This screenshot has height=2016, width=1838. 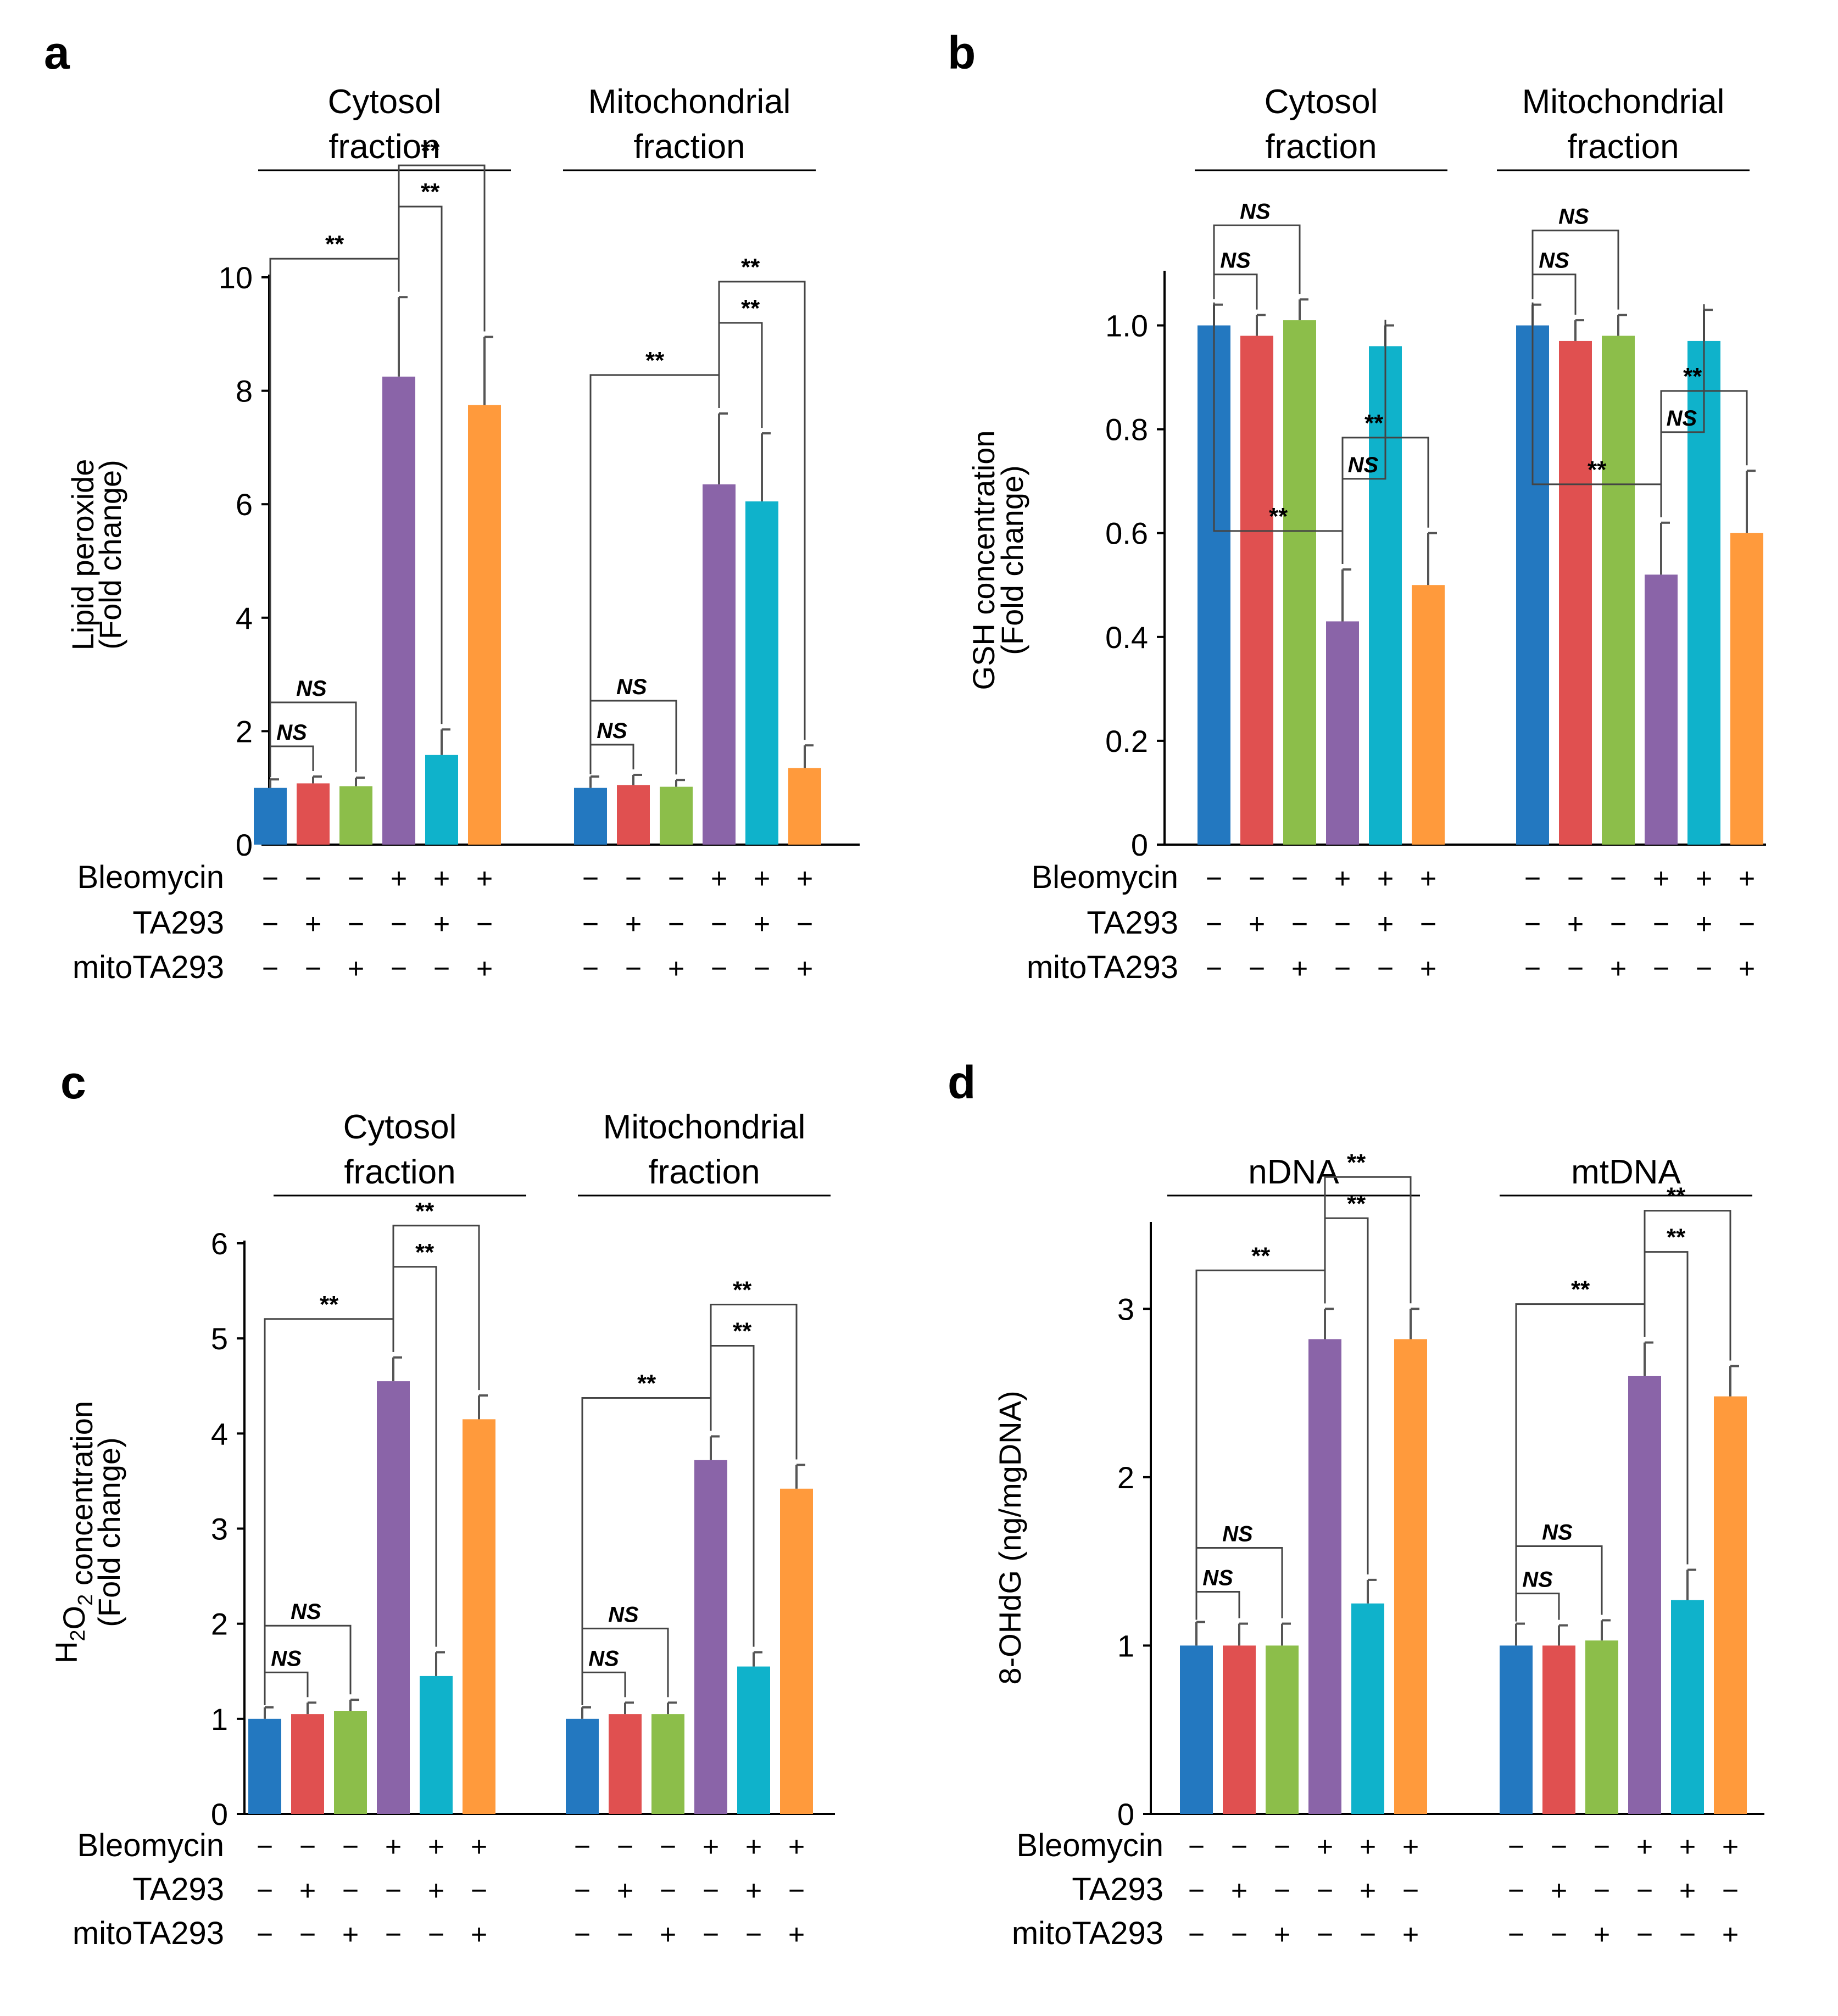 I want to click on y-axis-label-line: (Fold change), so click(x=110, y=555).